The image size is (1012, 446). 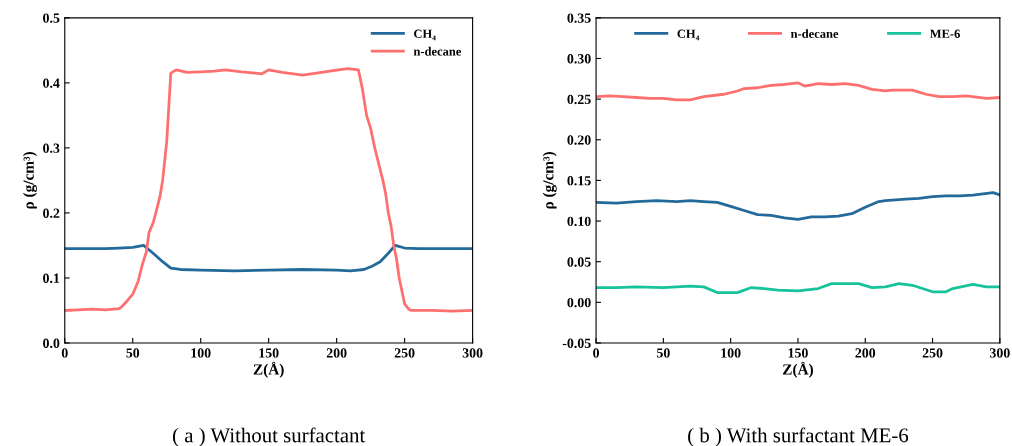 I want to click on y-tick-label: 0.1, so click(x=51, y=278).